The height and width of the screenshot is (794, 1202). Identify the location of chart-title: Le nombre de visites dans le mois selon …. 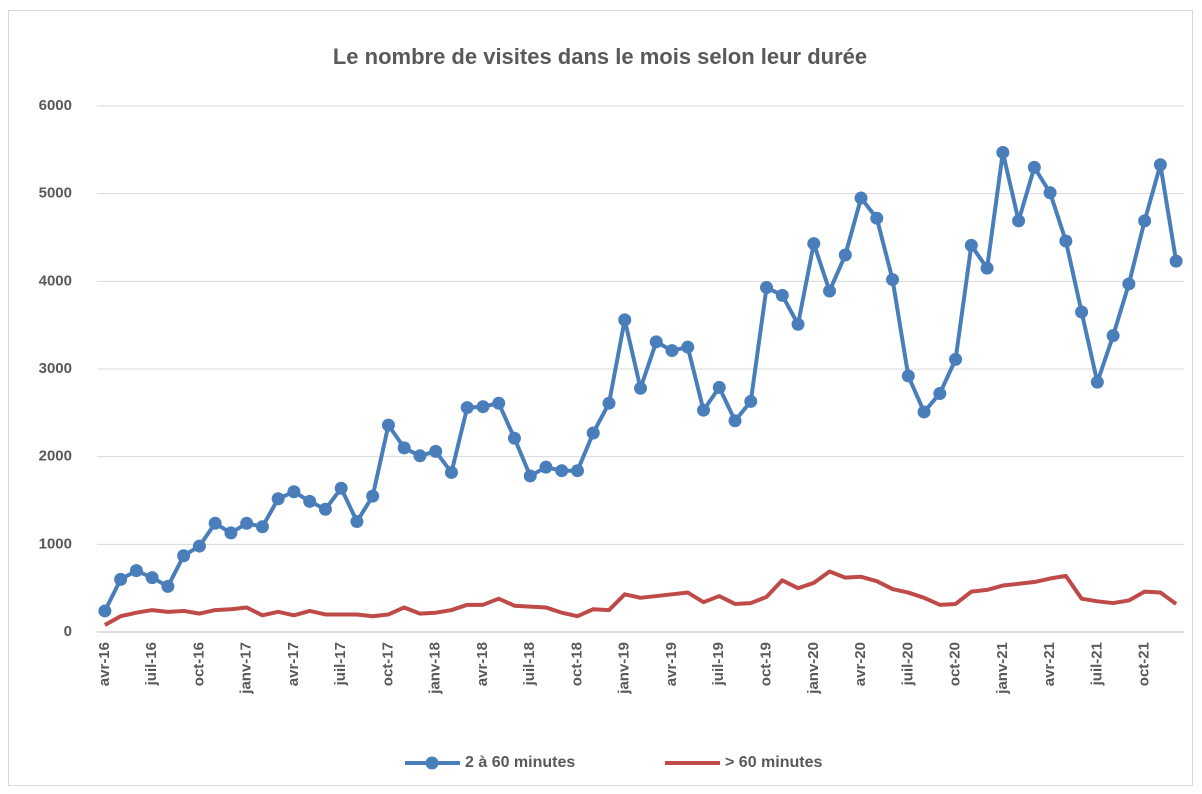
(600, 56).